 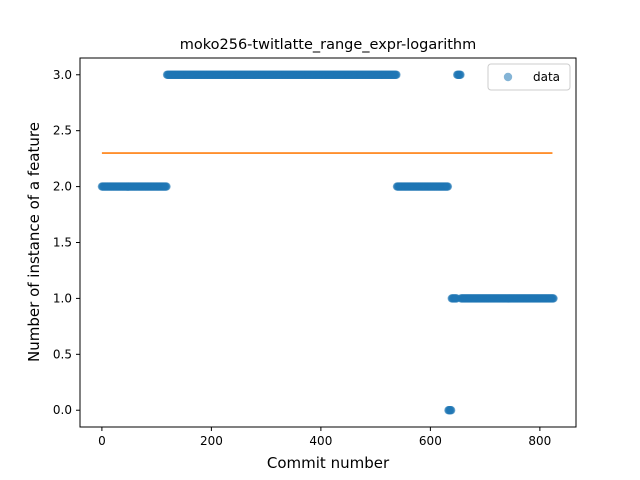 I want to click on y-tick-label: 3.0, so click(x=62, y=75).